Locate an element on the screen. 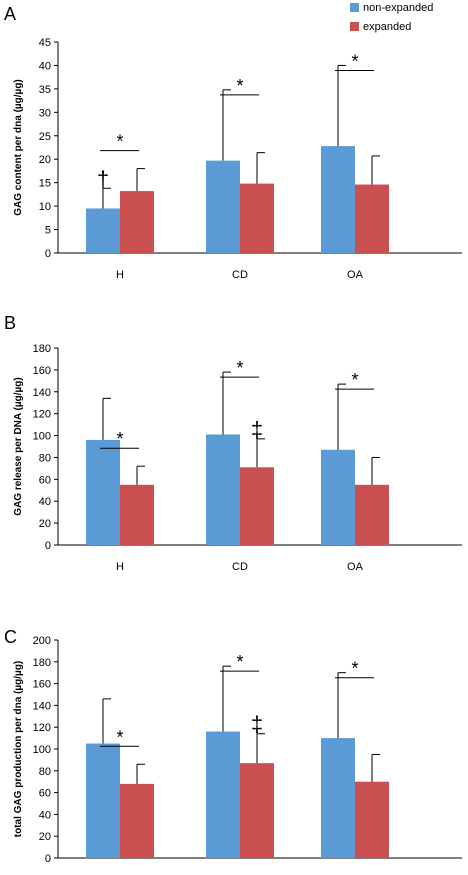 The height and width of the screenshot is (875, 468). panel-c-bar-expanded-h is located at coordinates (137, 820).